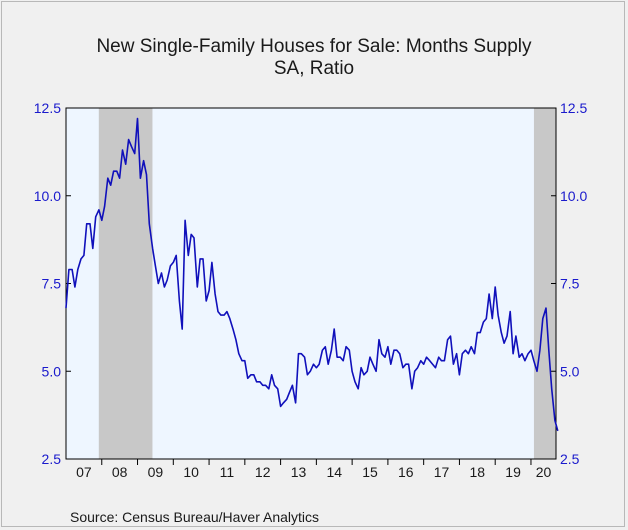 The height and width of the screenshot is (530, 628). What do you see at coordinates (442, 472) in the screenshot?
I see `x-tick-label: 17` at bounding box center [442, 472].